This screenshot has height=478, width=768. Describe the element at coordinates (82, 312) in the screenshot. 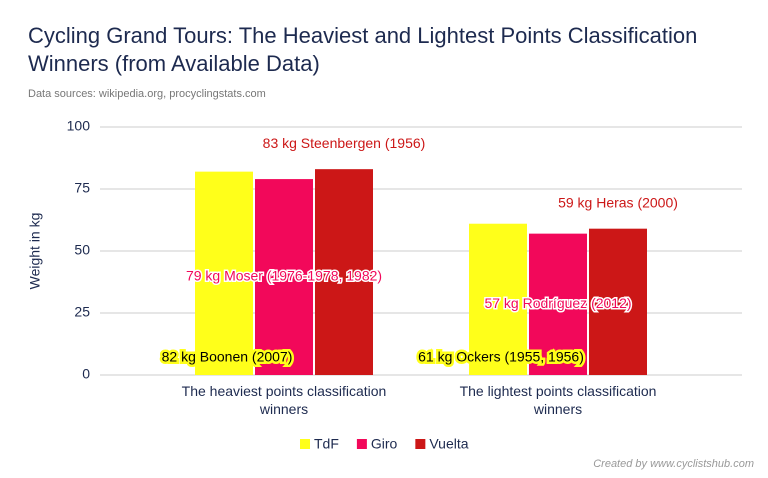

I see `y-tick-label: 25` at that location.